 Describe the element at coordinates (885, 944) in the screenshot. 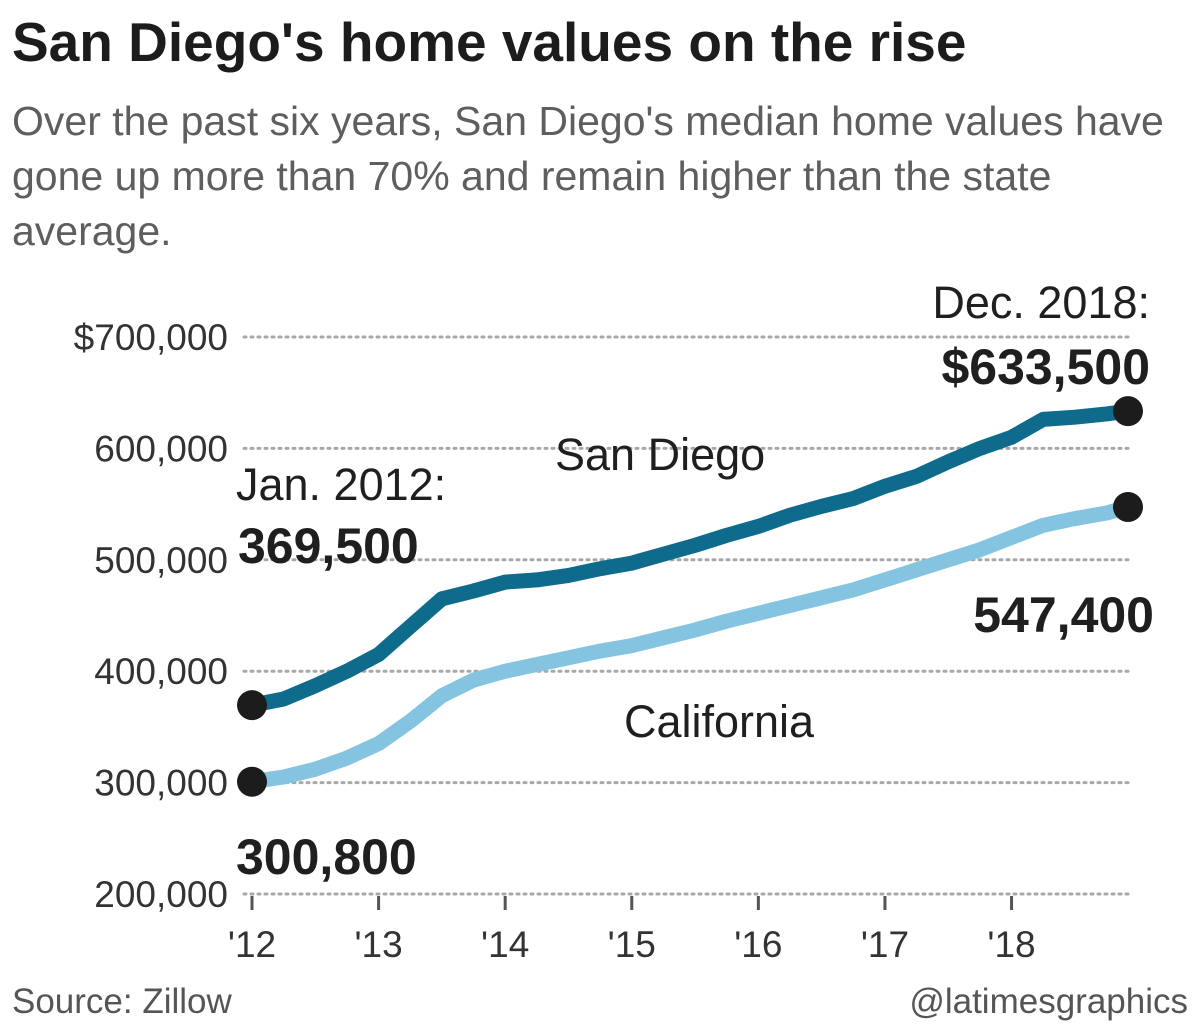

I see `x-tick-label: '17` at that location.